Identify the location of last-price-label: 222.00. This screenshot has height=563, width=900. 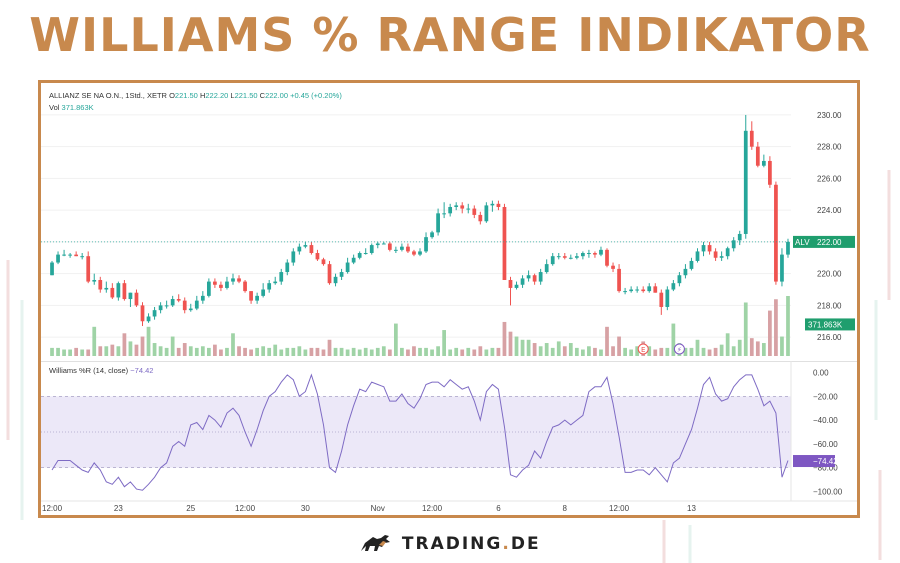
(829, 242).